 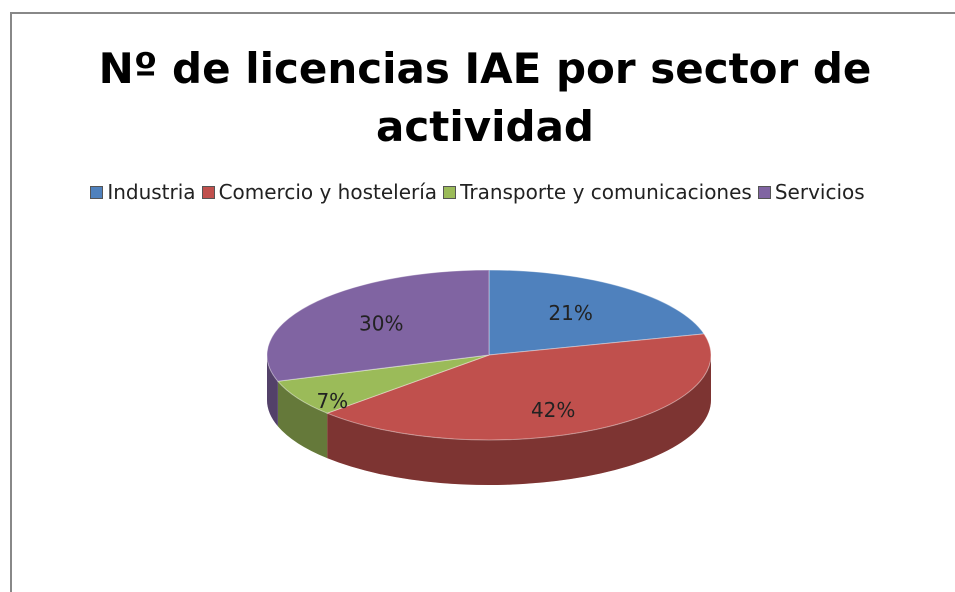 What do you see at coordinates (553, 410) in the screenshot?
I see `data-label: 42%` at bounding box center [553, 410].